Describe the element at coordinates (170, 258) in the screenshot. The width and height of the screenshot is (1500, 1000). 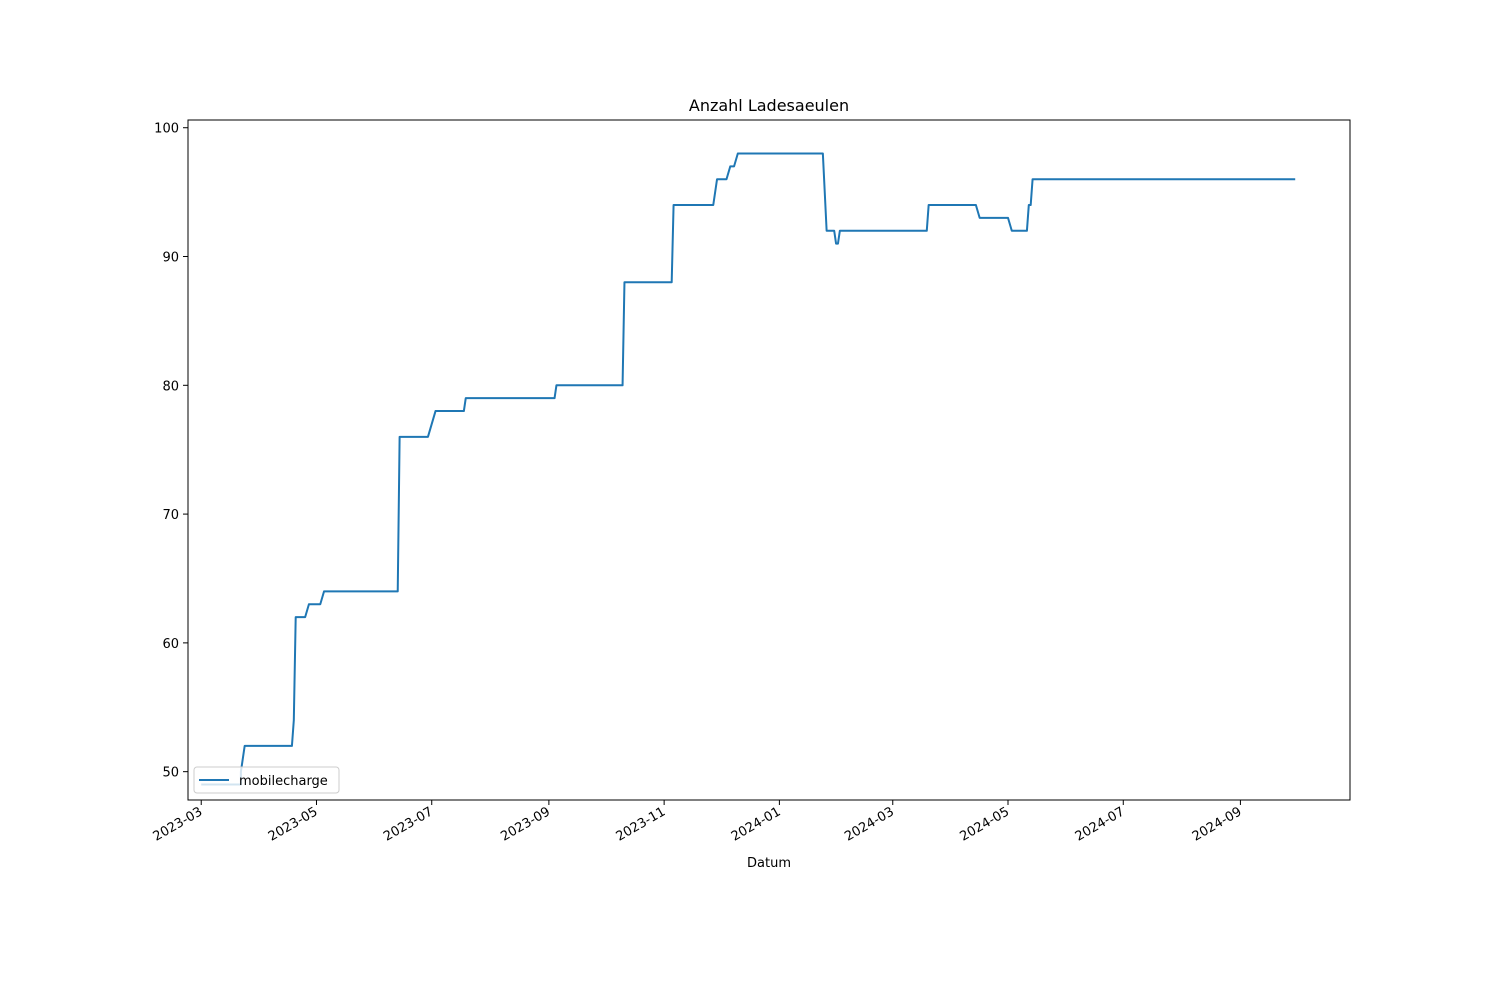
I see `y-tick-label: 90` at that location.